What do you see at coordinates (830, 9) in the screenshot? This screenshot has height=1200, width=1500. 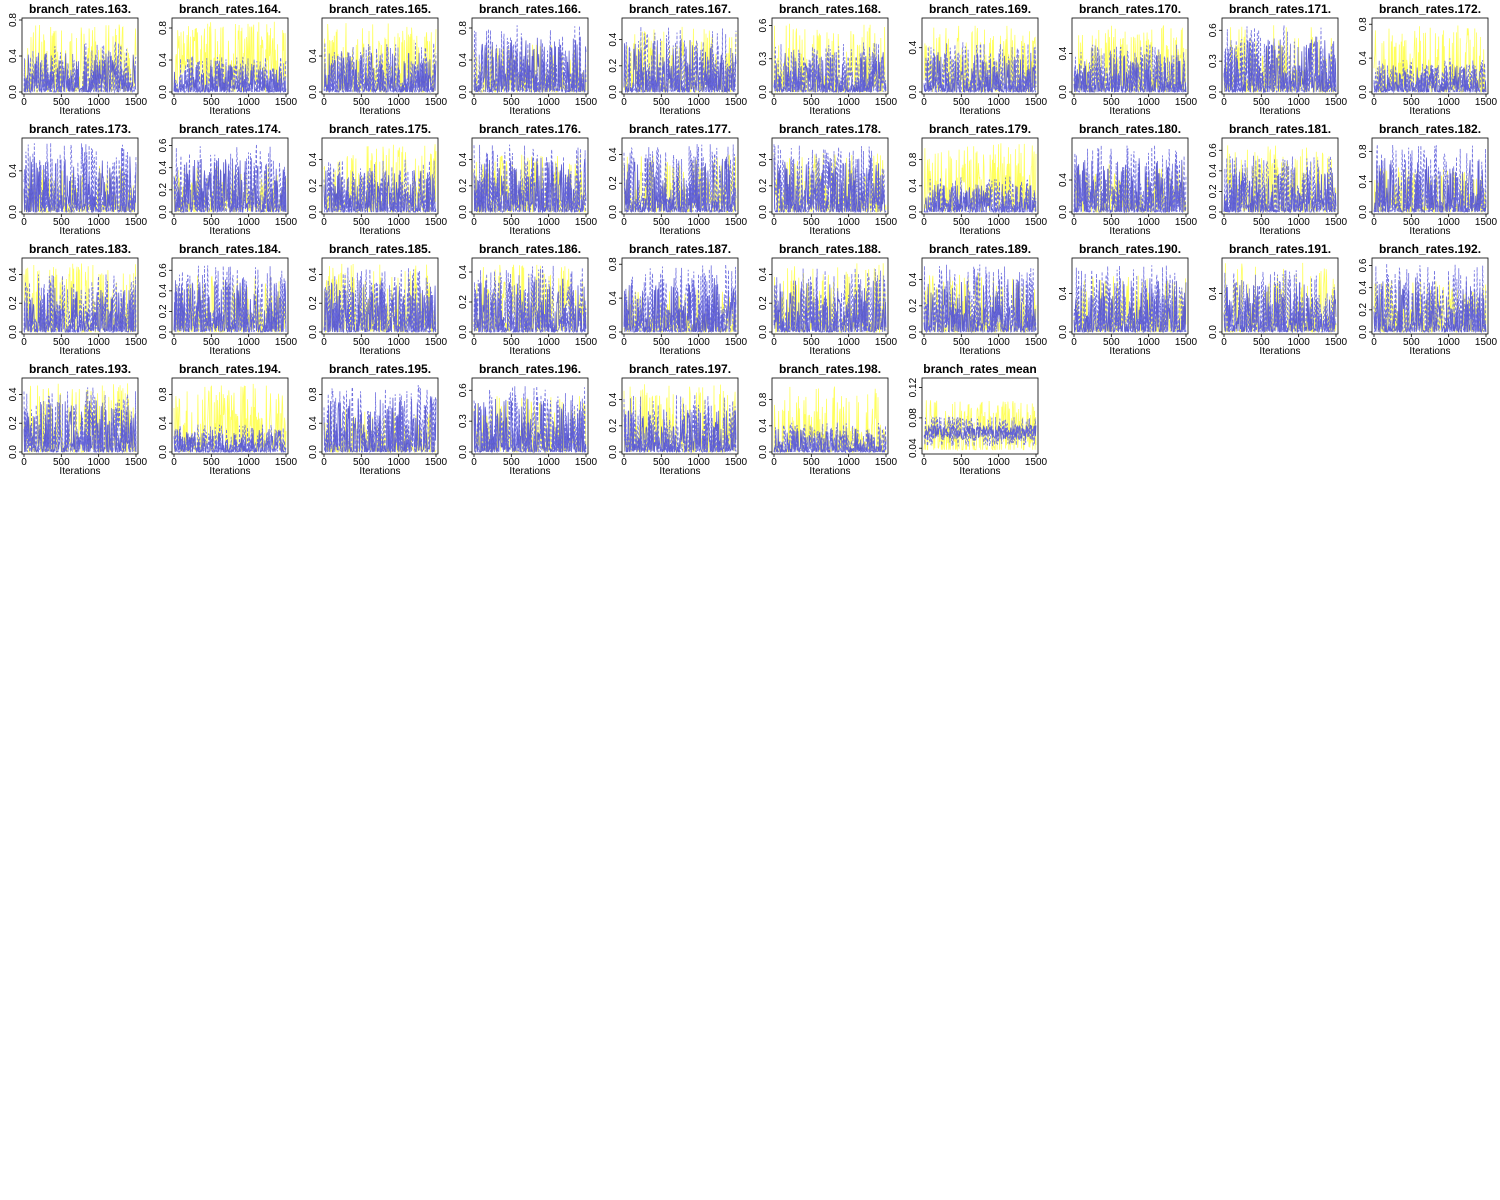 I see `panel-title: branch_rates.168.` at bounding box center [830, 9].